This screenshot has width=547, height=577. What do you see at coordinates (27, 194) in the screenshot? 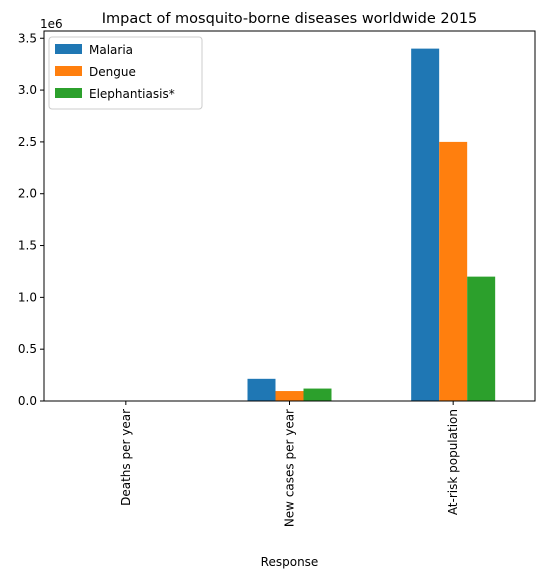
I see `y-tick-label: 2.0` at bounding box center [27, 194].